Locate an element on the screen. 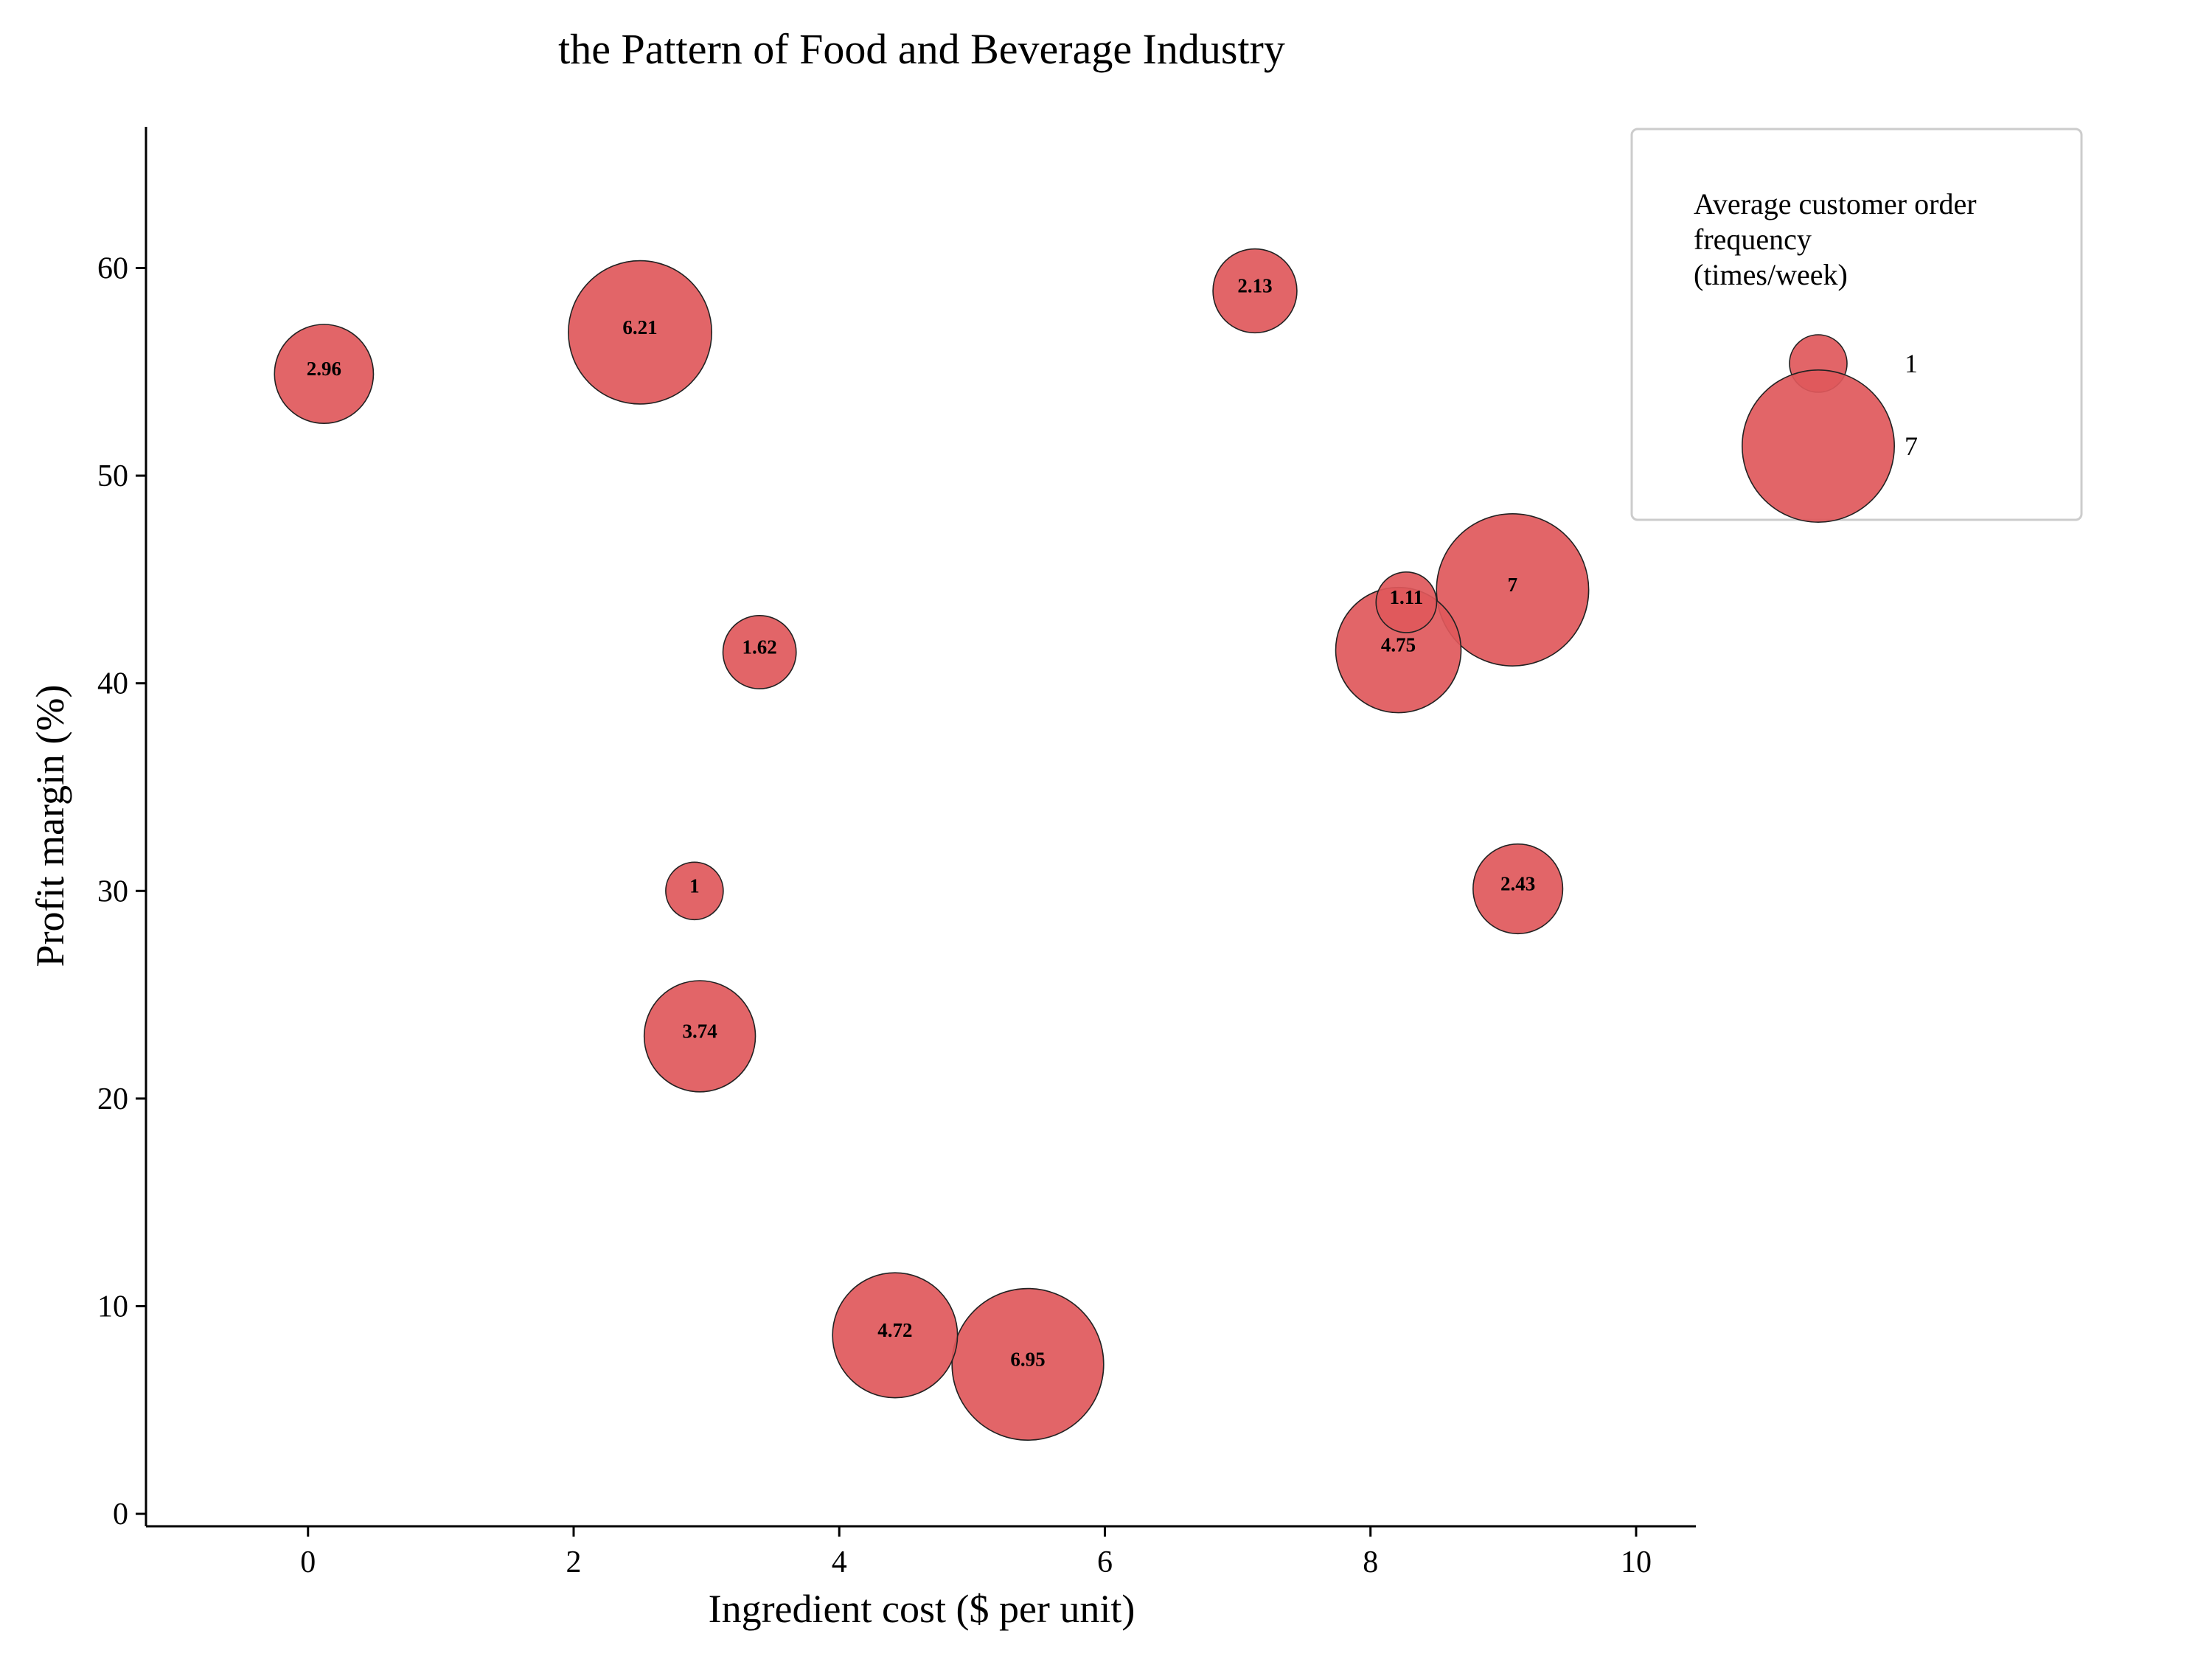  x-tick-label: 6 is located at coordinates (1105, 1562).